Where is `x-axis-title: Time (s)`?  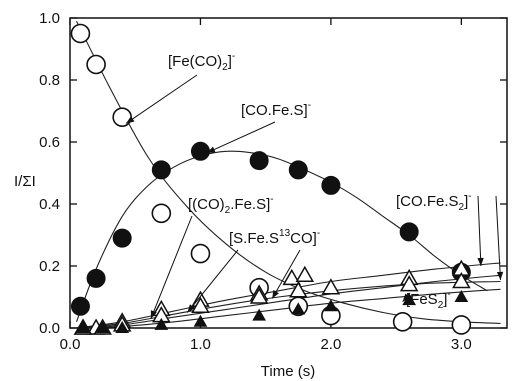 x-axis-title: Time (s) is located at coordinates (288, 371).